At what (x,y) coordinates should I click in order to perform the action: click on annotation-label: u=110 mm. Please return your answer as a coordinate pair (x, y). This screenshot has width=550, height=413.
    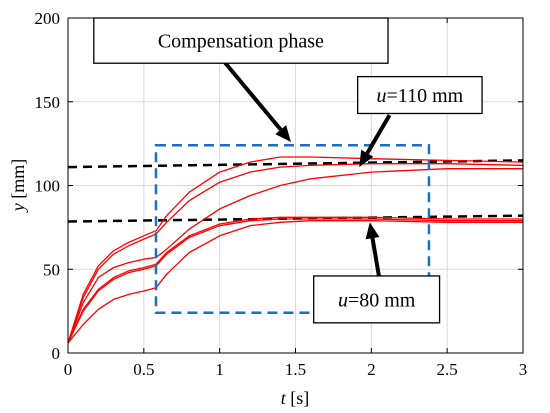
    Looking at the image, I should click on (420, 96).